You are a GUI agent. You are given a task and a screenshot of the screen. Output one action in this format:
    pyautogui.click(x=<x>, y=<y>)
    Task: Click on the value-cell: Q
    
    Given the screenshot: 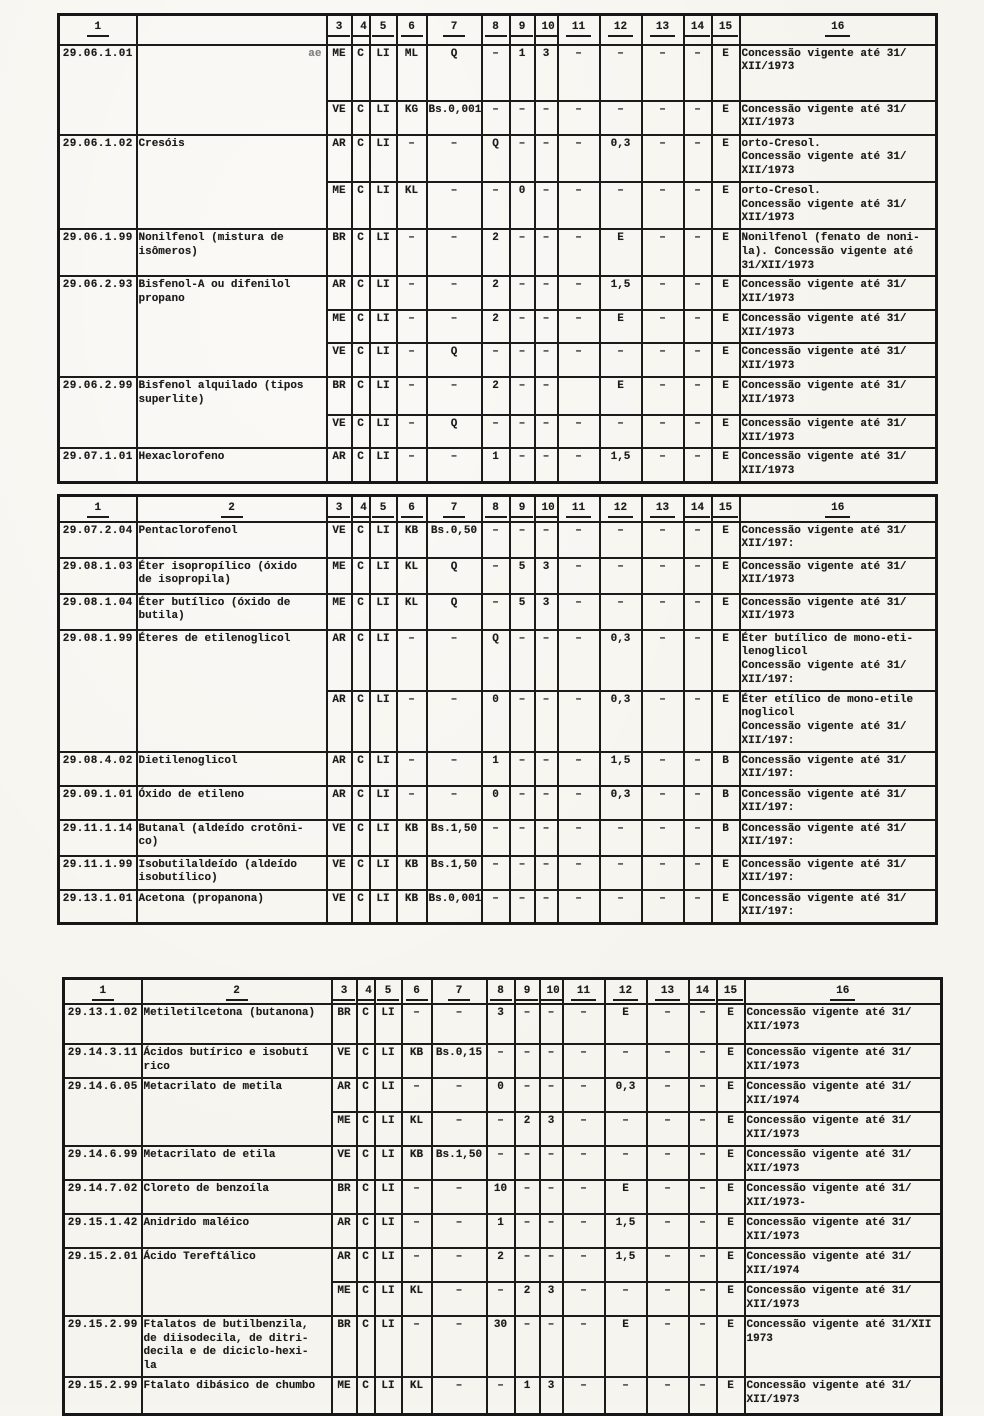 What is the action you would take?
    pyautogui.click(x=454, y=431)
    